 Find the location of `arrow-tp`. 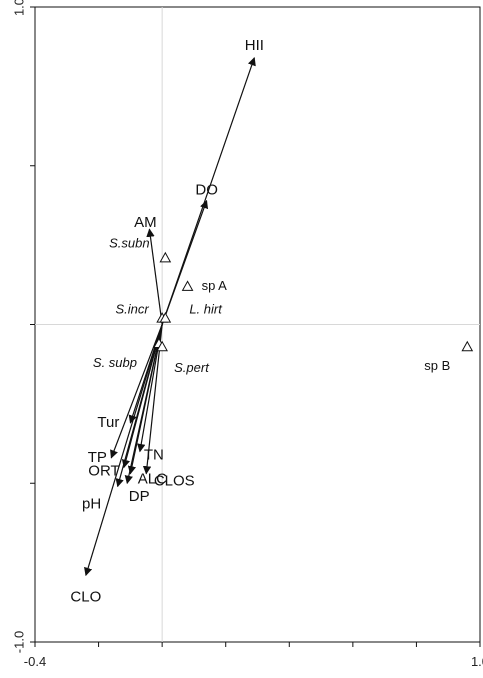

arrow-tp is located at coordinates (136, 391).